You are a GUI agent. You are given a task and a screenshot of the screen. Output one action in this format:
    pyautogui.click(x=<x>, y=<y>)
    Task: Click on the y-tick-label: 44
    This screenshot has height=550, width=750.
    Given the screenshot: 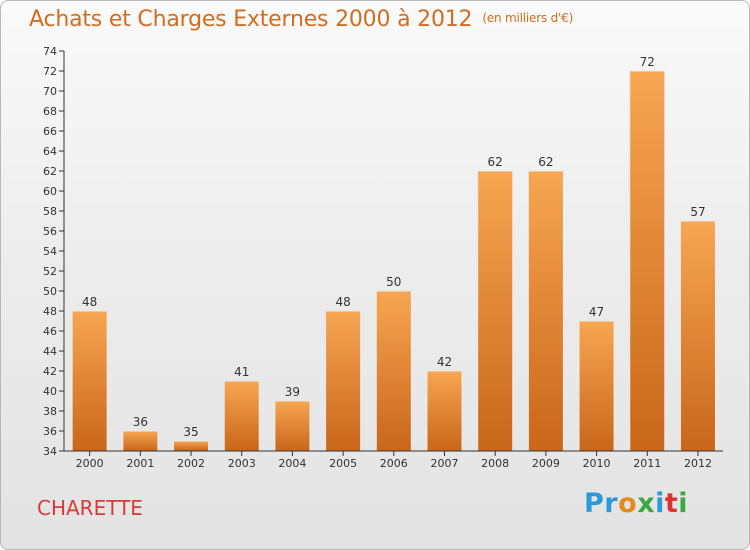 What is the action you would take?
    pyautogui.click(x=50, y=351)
    